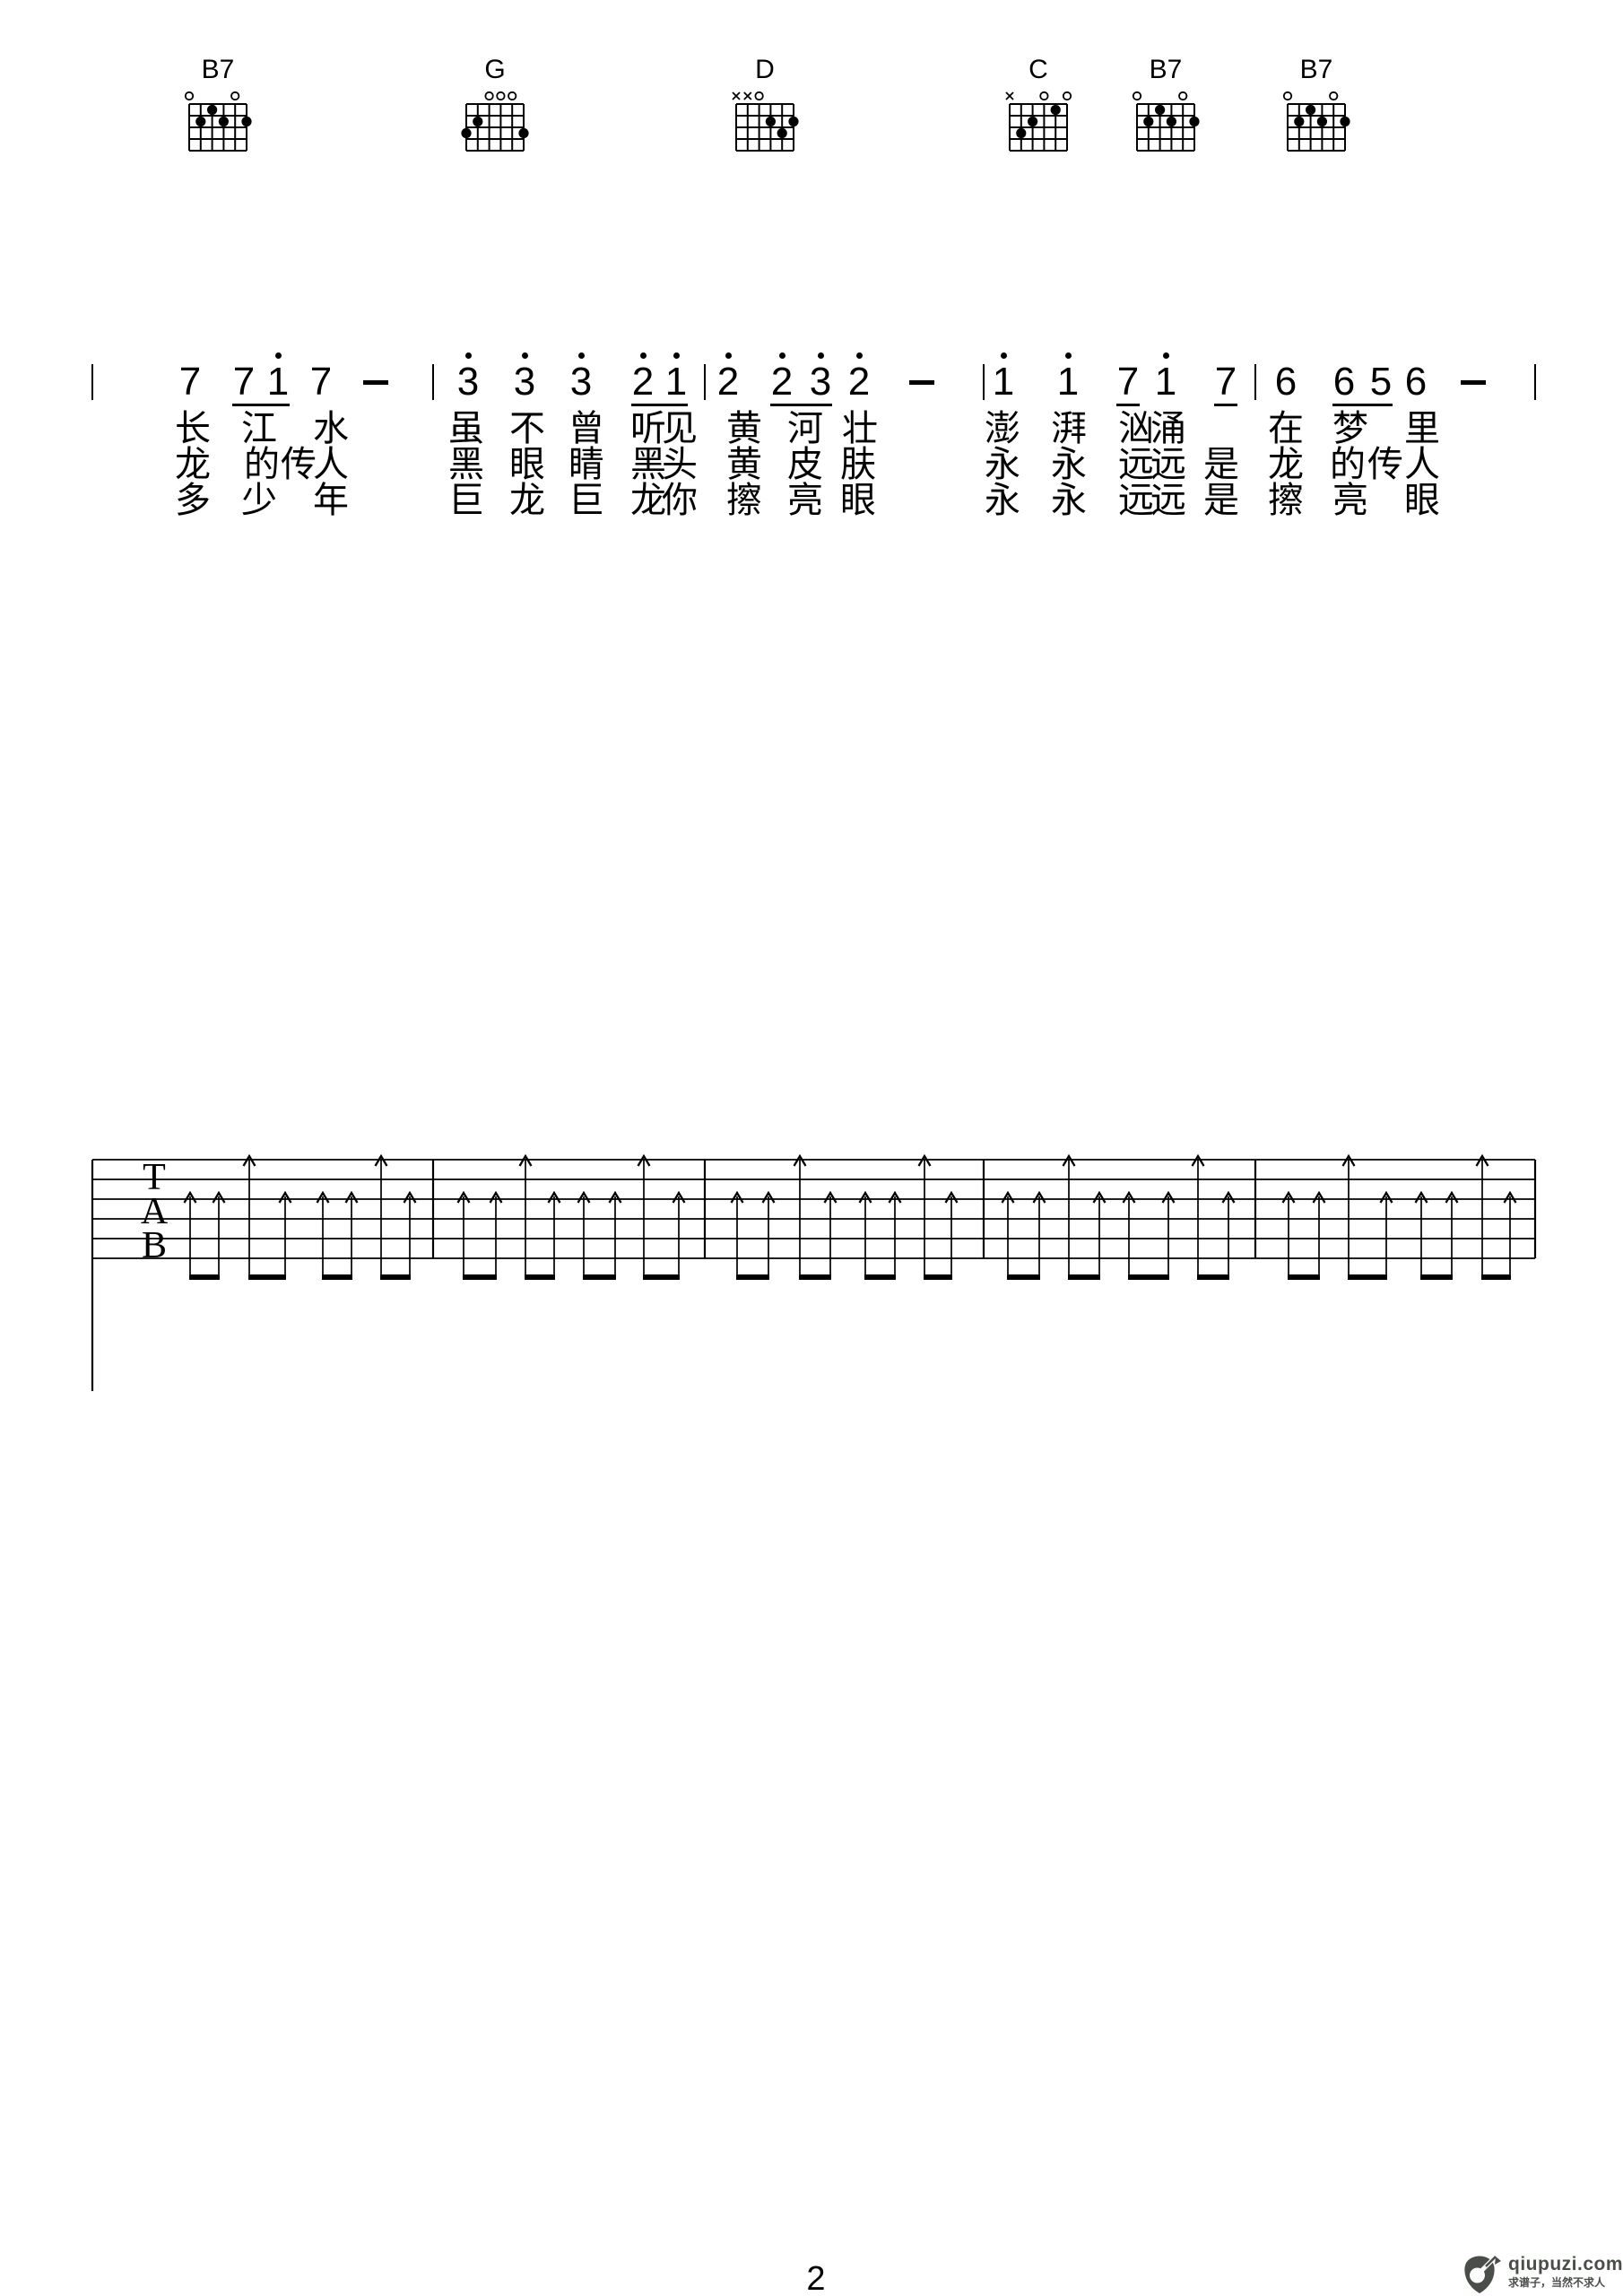 Image resolution: width=1623 pixels, height=2296 pixels. I want to click on lyric-syllable: 湃, so click(1069, 428).